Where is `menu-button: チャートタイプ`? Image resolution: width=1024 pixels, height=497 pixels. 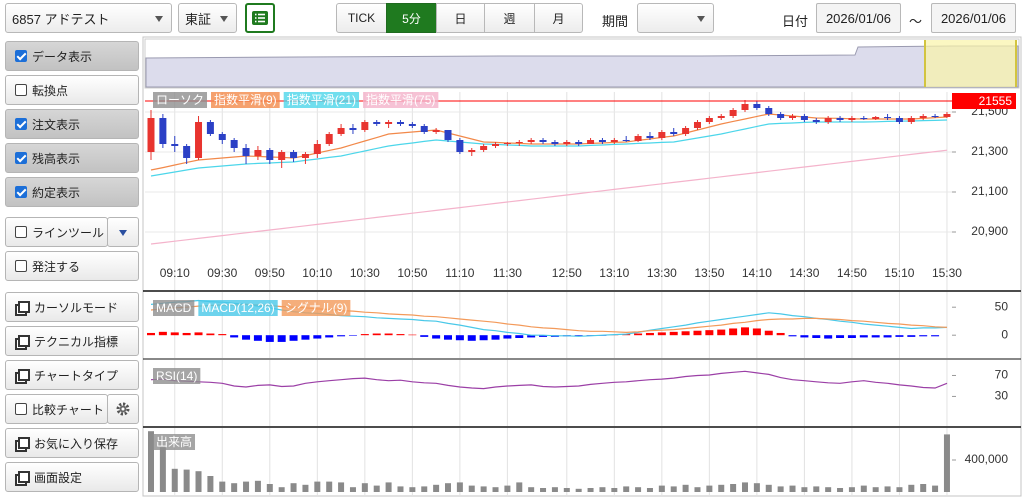
menu-button: チャートタイプ is located at coordinates (72, 375).